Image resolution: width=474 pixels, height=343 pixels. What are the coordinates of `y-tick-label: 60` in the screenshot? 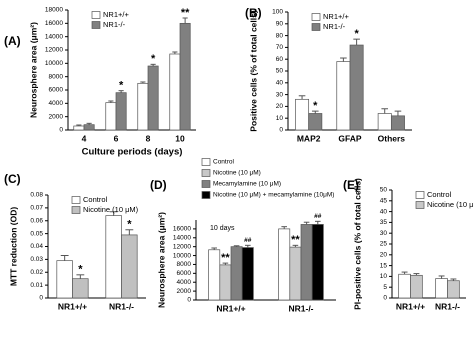 It's located at (280, 59).